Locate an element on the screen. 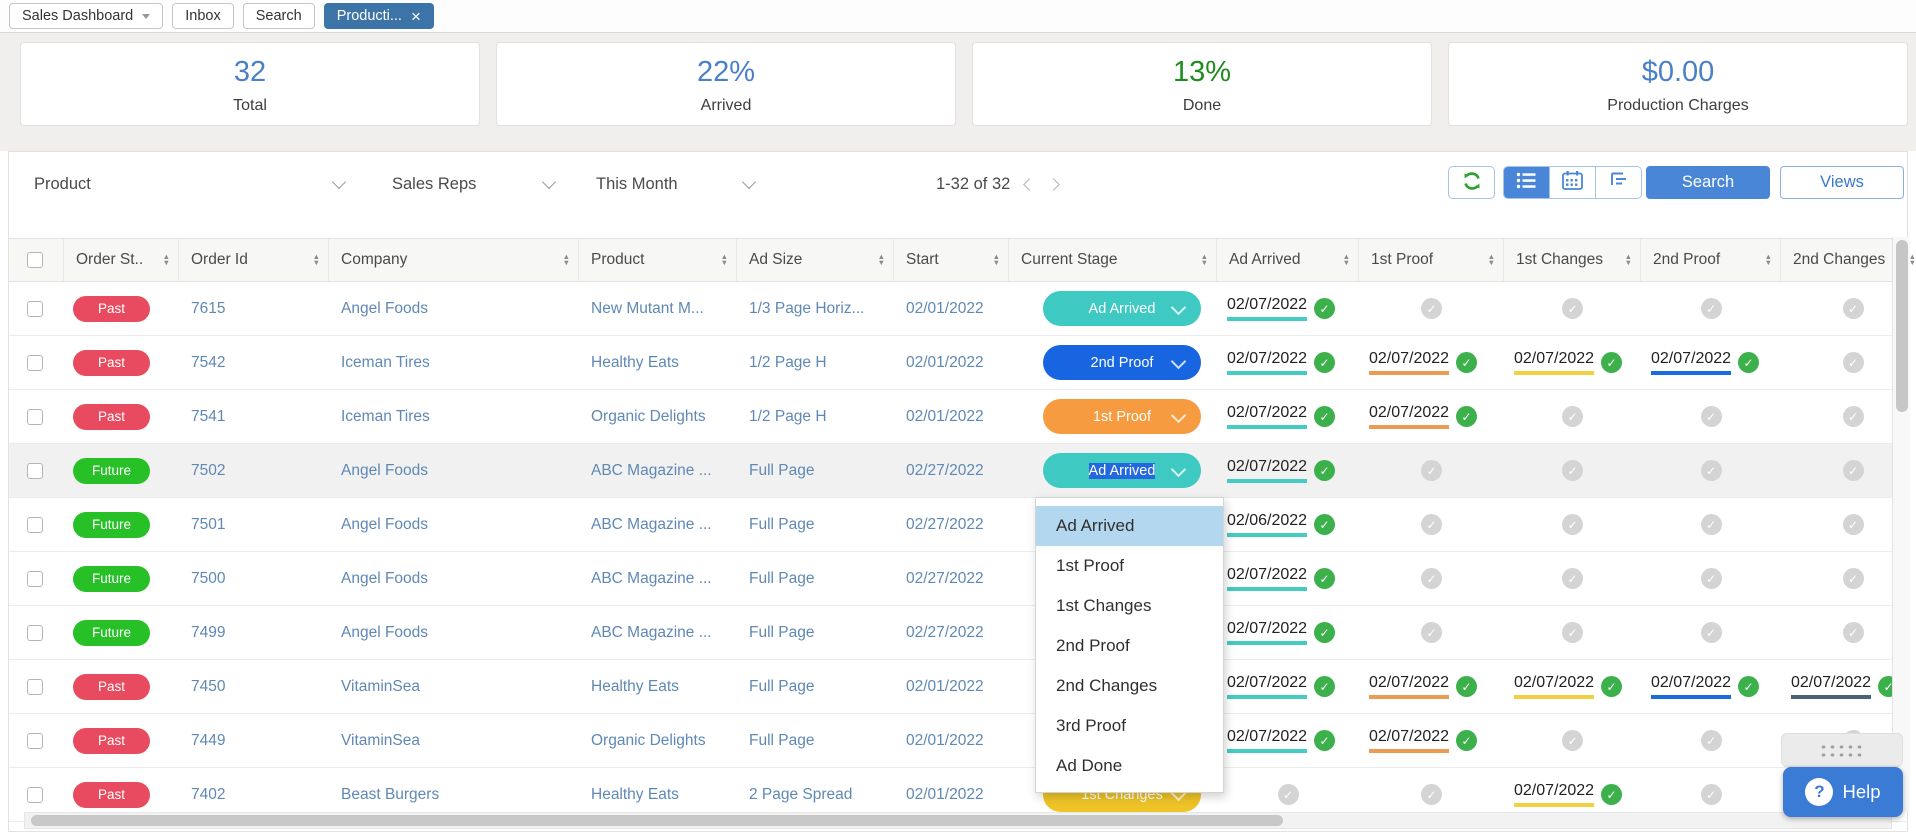  views-button: Views is located at coordinates (1842, 182).